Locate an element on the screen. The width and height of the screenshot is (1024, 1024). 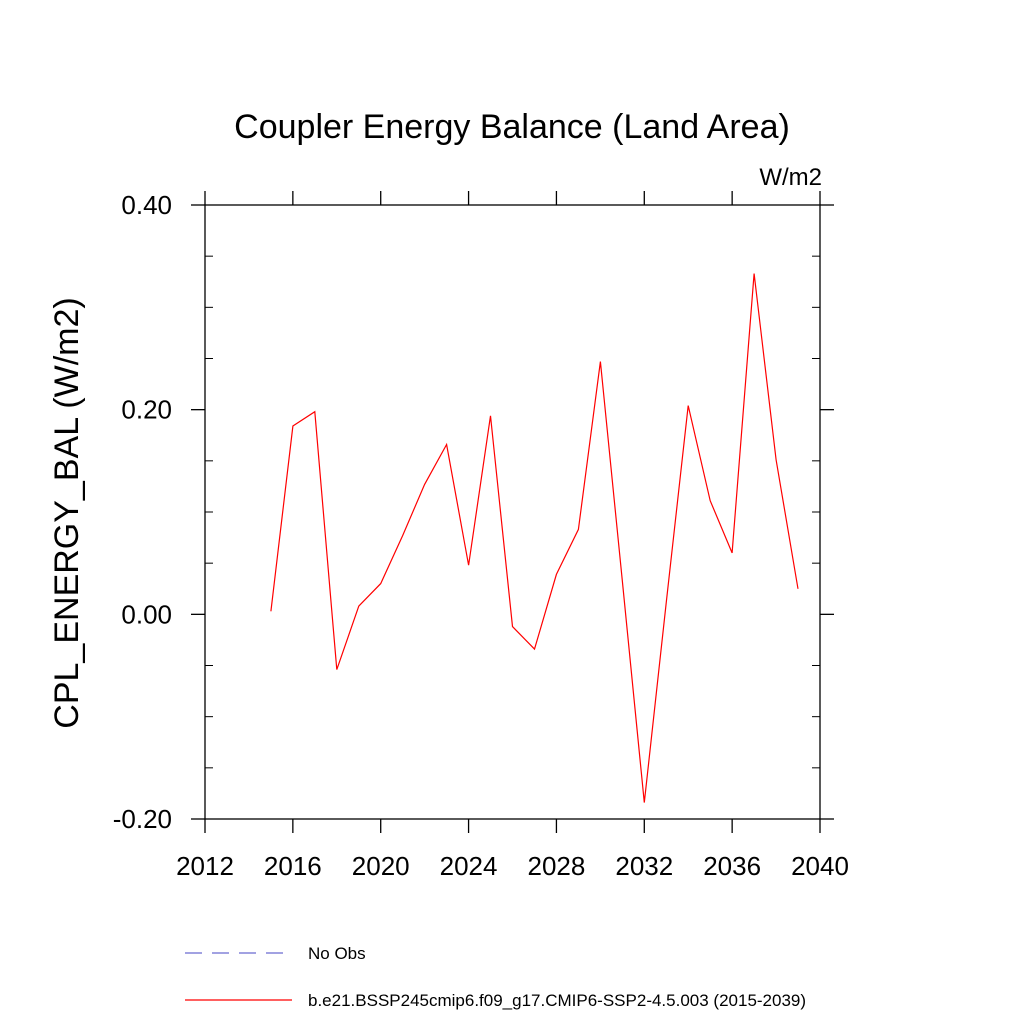
chart-title: Coupler Energy Balance (Land Area) is located at coordinates (512, 127).